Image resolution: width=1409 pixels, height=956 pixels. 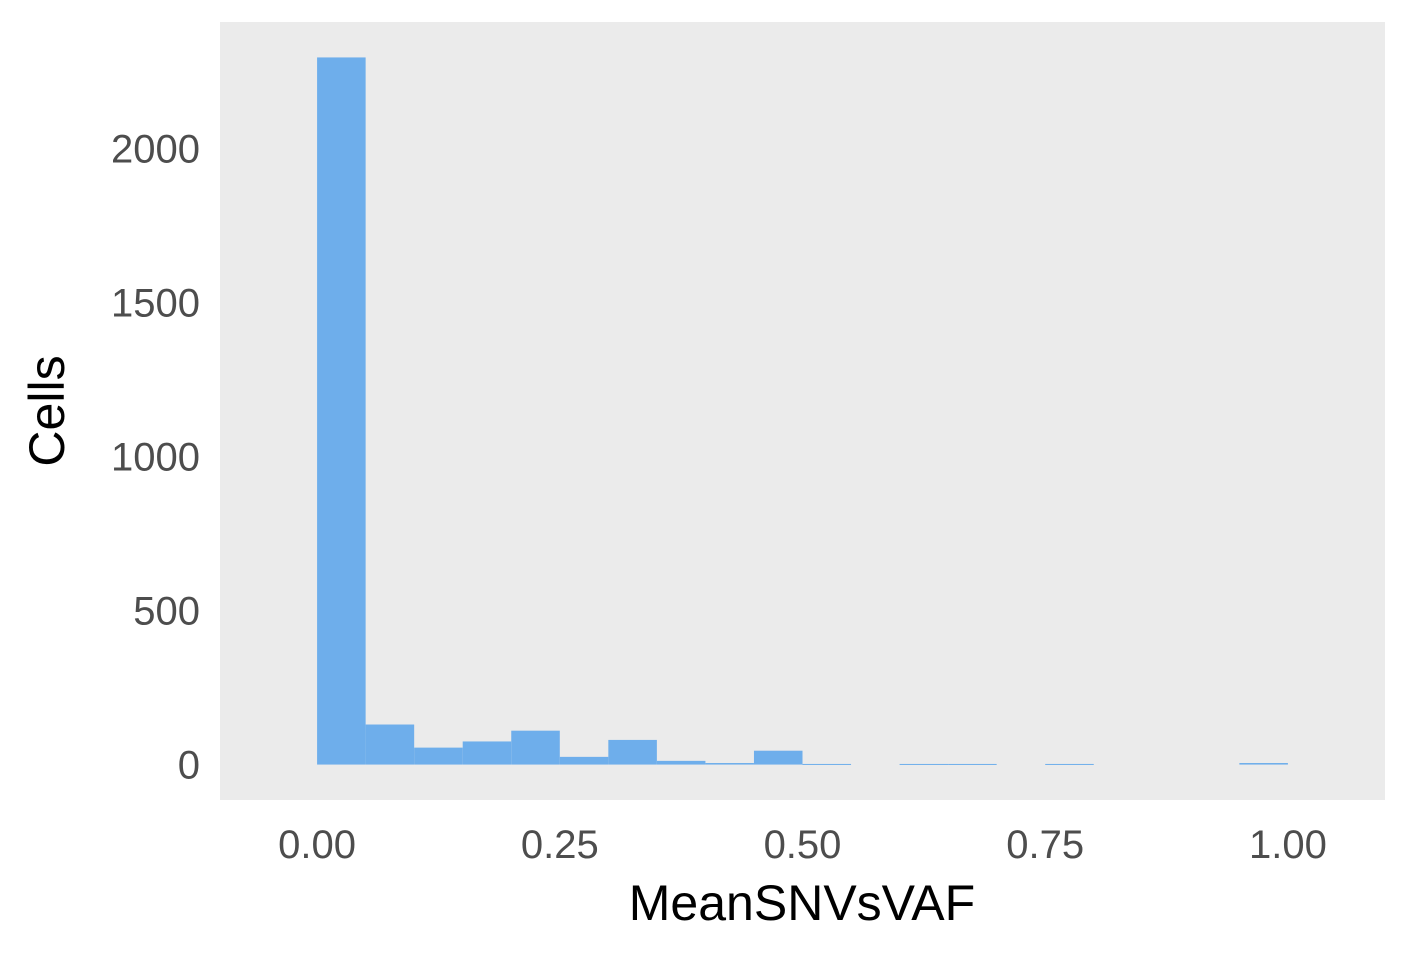 What do you see at coordinates (317, 845) in the screenshot?
I see `x-tick-label: 0.00` at bounding box center [317, 845].